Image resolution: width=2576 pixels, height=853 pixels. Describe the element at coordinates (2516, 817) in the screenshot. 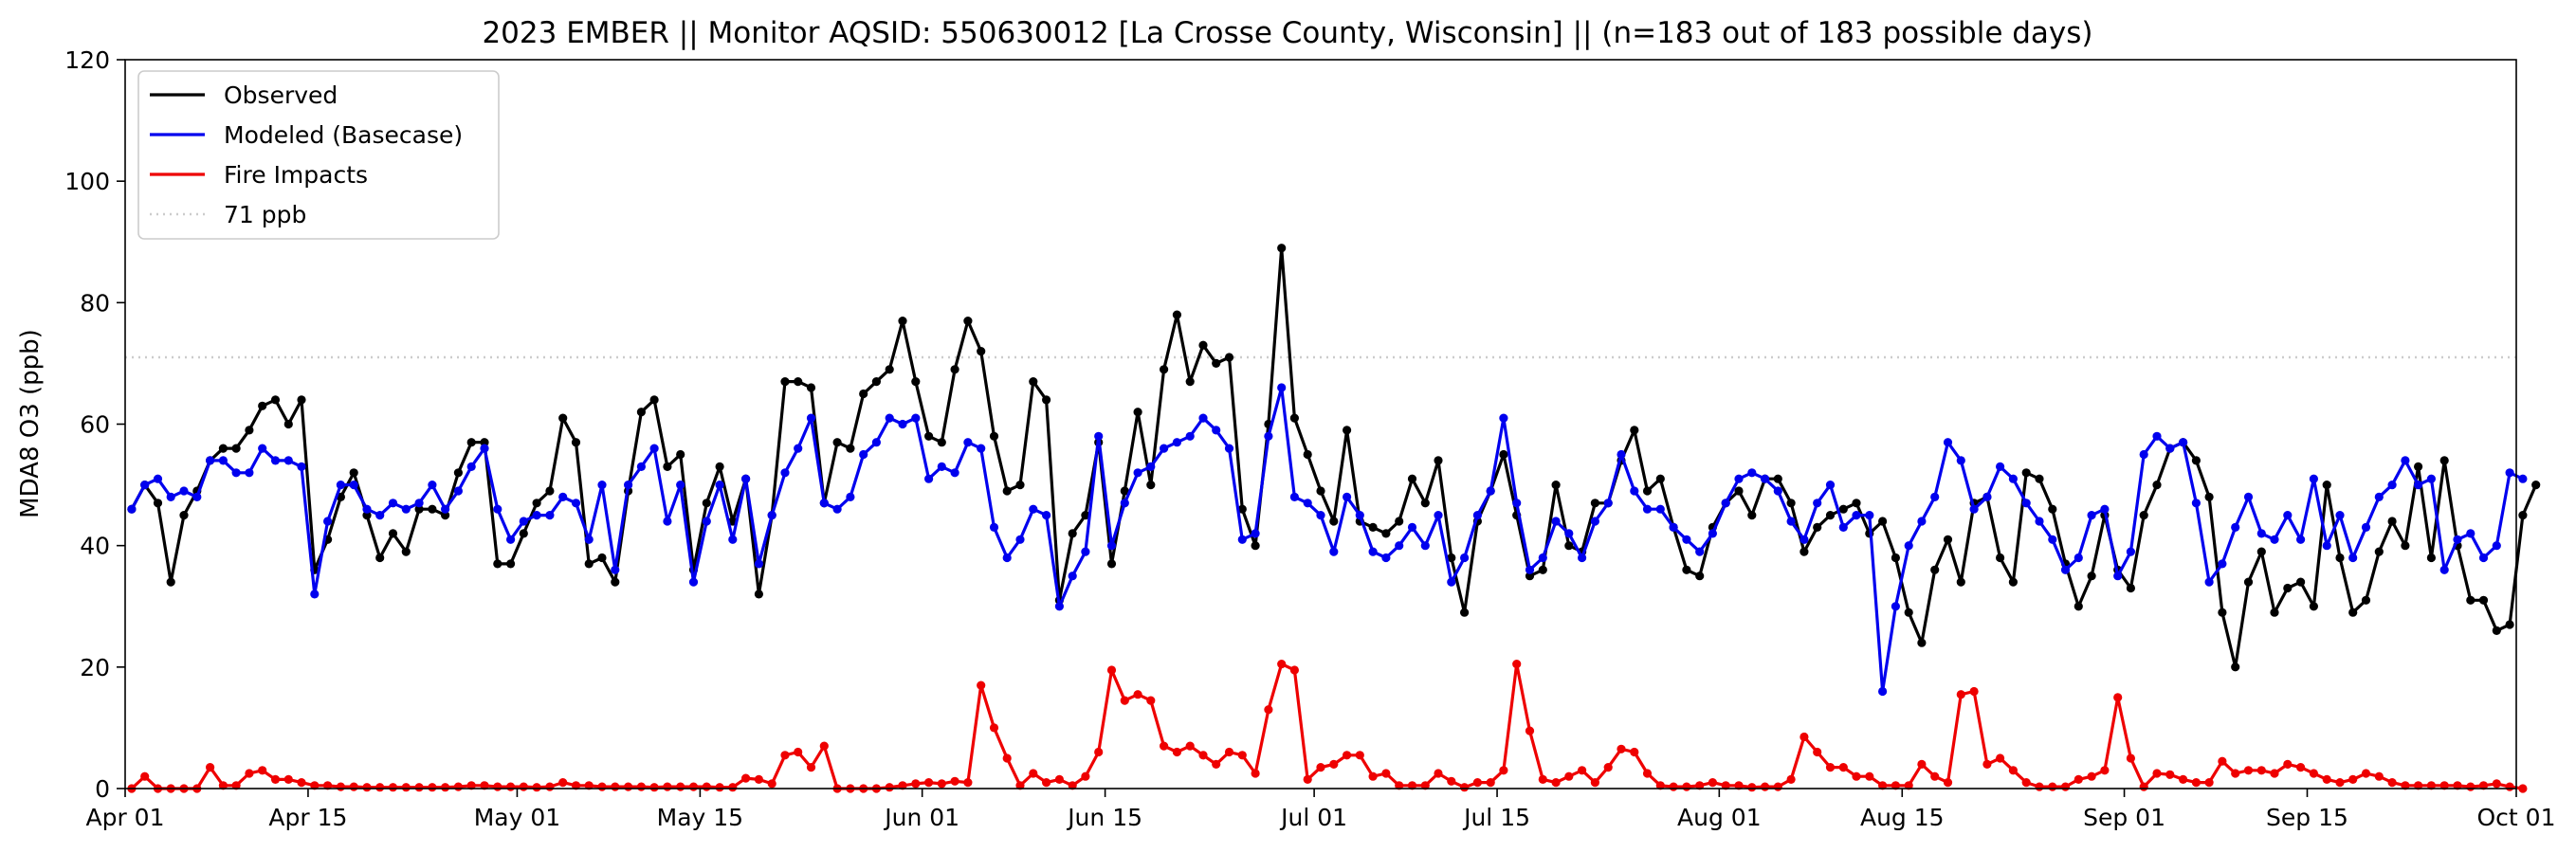

I see `x-tick-label: Oct 01` at that location.